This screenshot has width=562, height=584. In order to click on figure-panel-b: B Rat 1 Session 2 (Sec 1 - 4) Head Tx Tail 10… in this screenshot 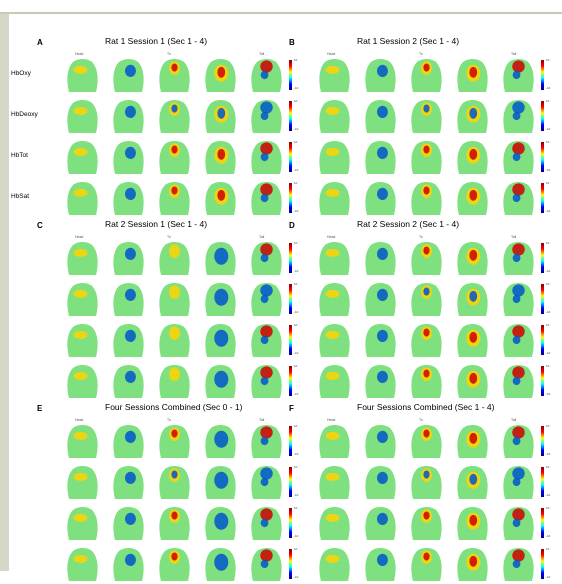, I will do `click(419, 127)`.